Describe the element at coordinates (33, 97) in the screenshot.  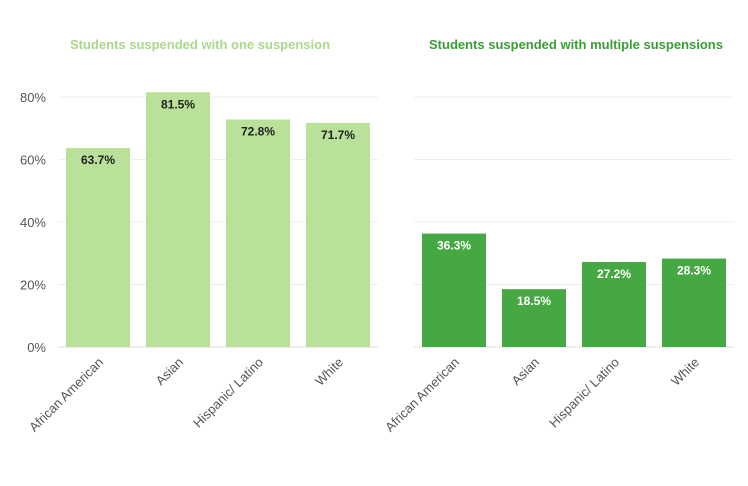
I see `chart-1-y-tick-label: 80%` at that location.